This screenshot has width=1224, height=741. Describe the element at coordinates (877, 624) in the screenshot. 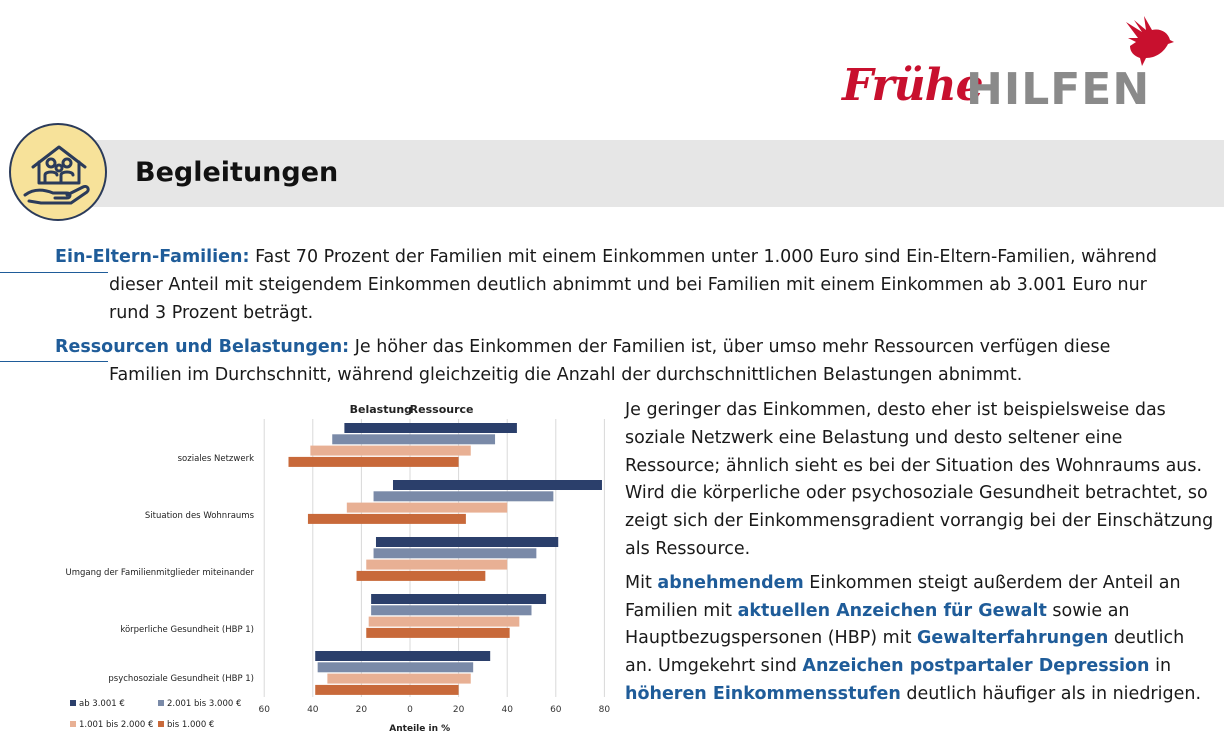

I see `p2-text-c: sowie an Hauptbezugspersonen (HBP) mit` at that location.